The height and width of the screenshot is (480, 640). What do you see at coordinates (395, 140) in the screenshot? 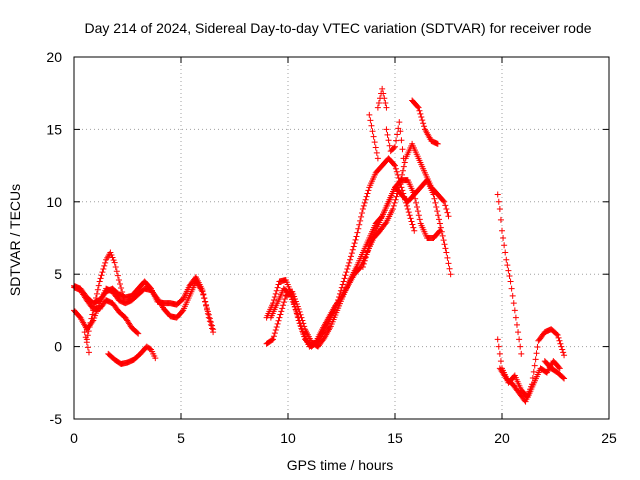
I see `series-arc-b7` at bounding box center [395, 140].